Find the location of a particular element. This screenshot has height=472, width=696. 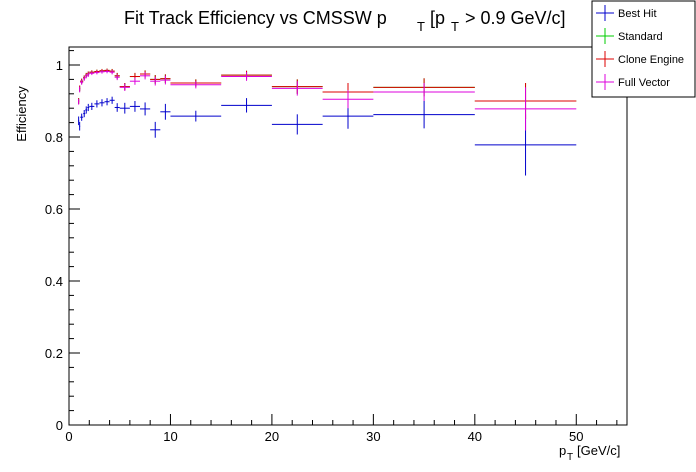

x-tick-label: 20 is located at coordinates (272, 436).